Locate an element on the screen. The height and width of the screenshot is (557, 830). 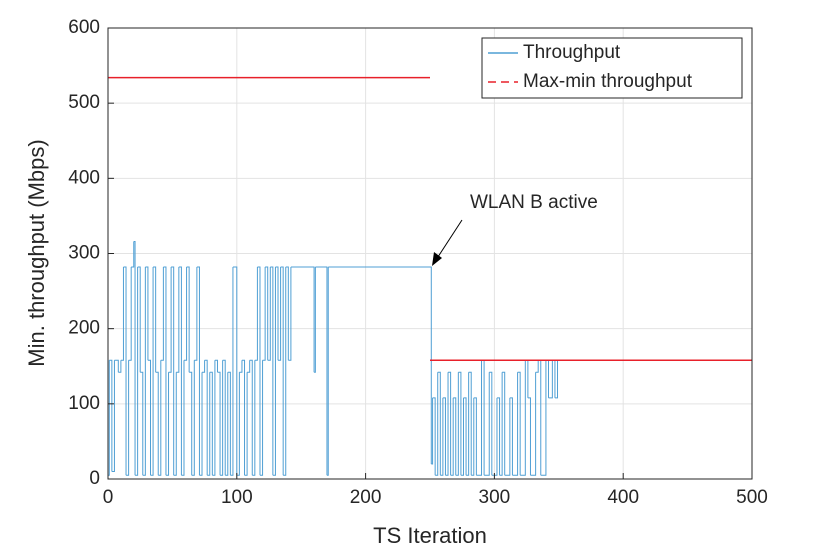
y-tick-label: 400 is located at coordinates (84, 177).